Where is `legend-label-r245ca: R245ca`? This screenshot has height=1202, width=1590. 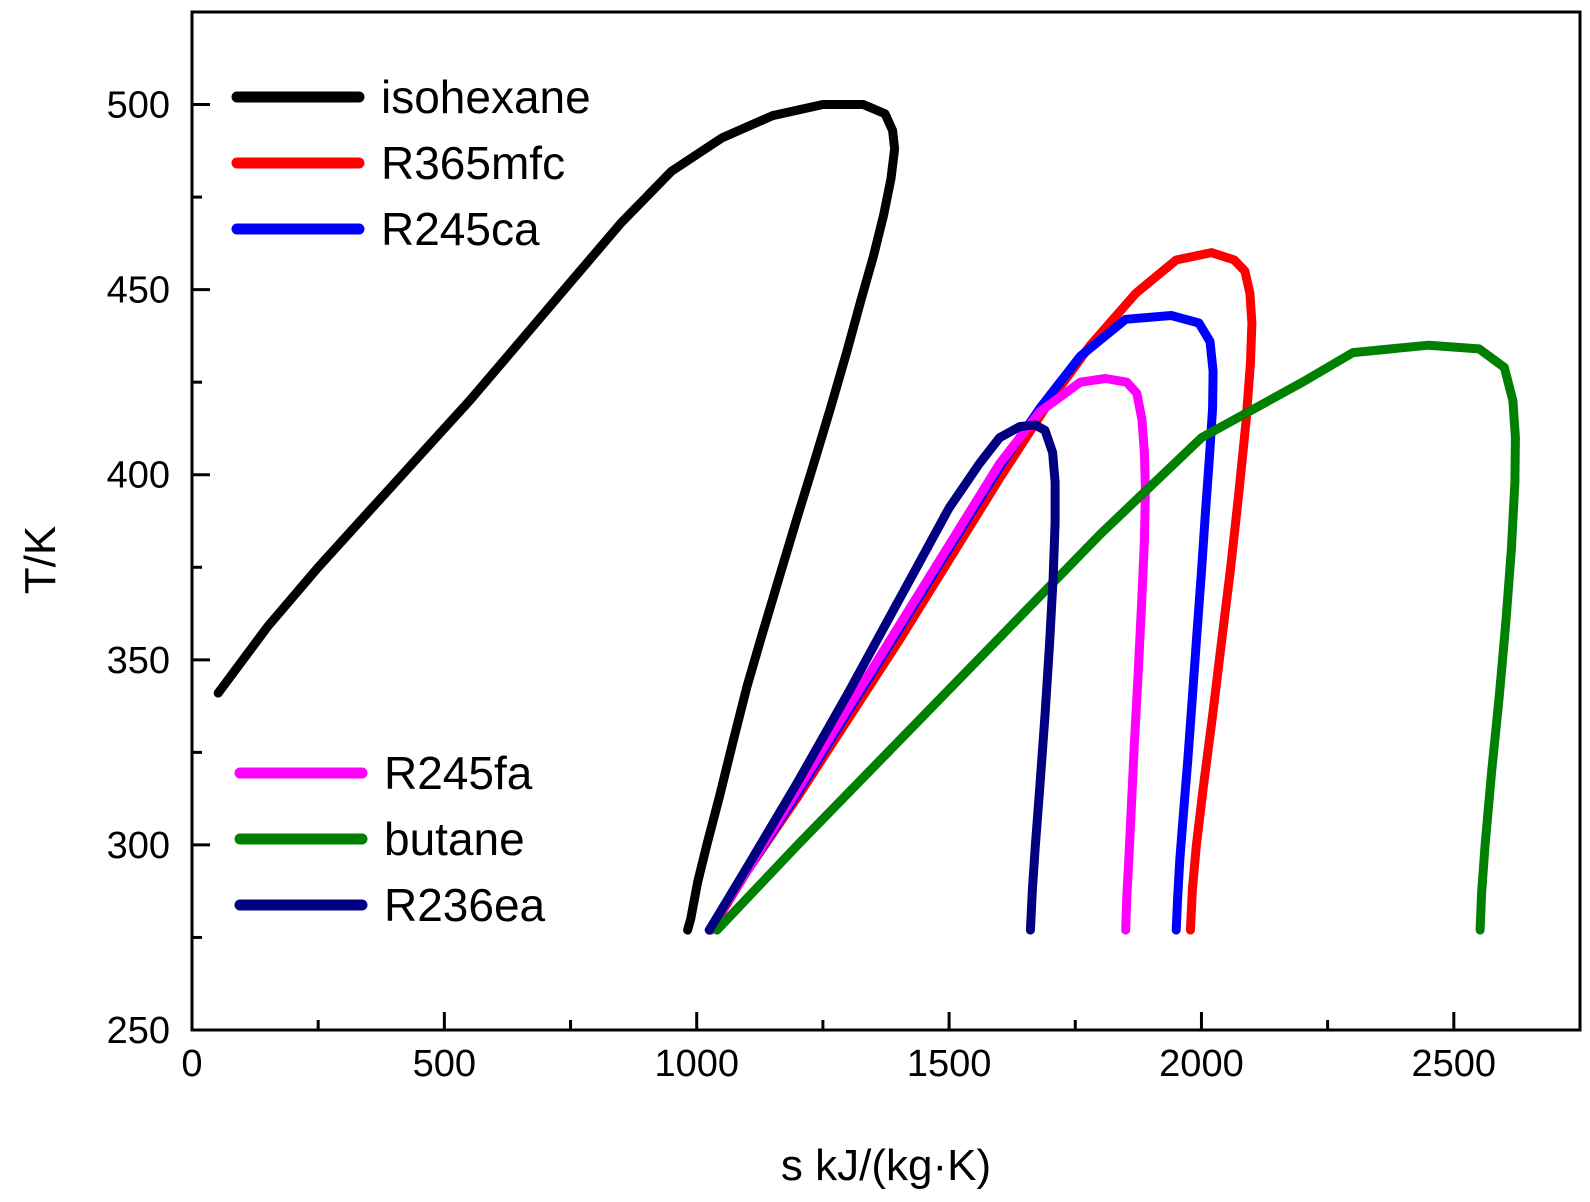 legend-label-r245ca: R245ca is located at coordinates (460, 229).